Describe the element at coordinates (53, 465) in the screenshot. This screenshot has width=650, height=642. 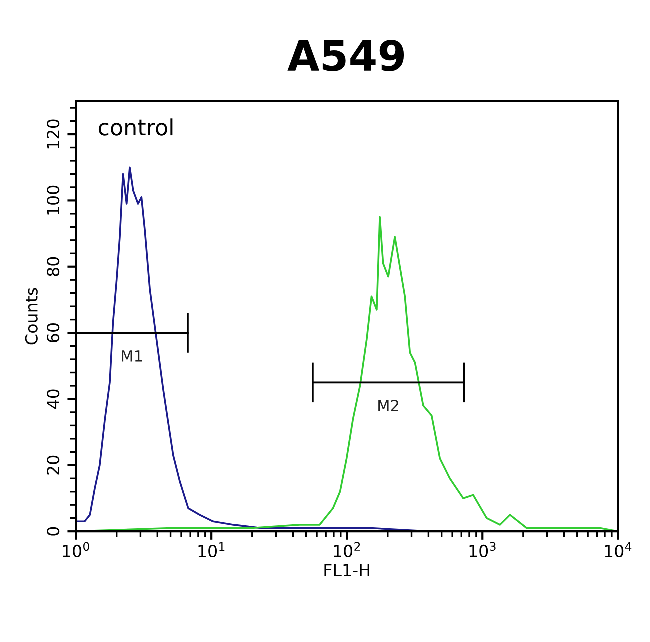
I see `y-tick-label: 20` at that location.